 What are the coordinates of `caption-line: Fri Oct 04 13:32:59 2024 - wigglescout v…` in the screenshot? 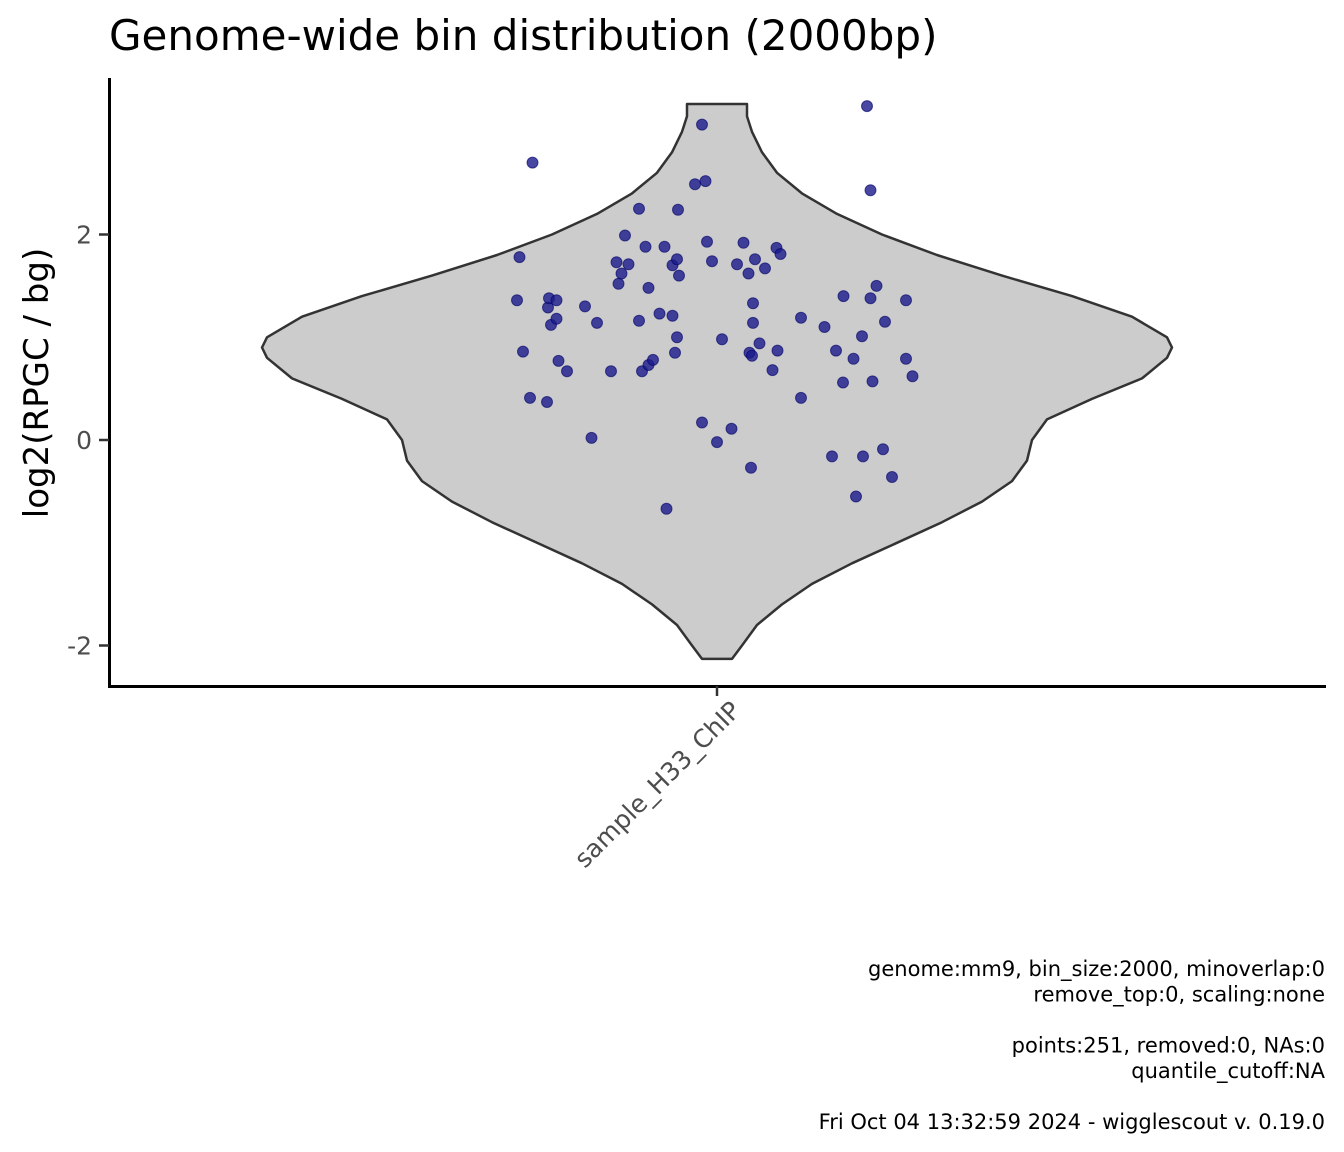 It's located at (1072, 1122).